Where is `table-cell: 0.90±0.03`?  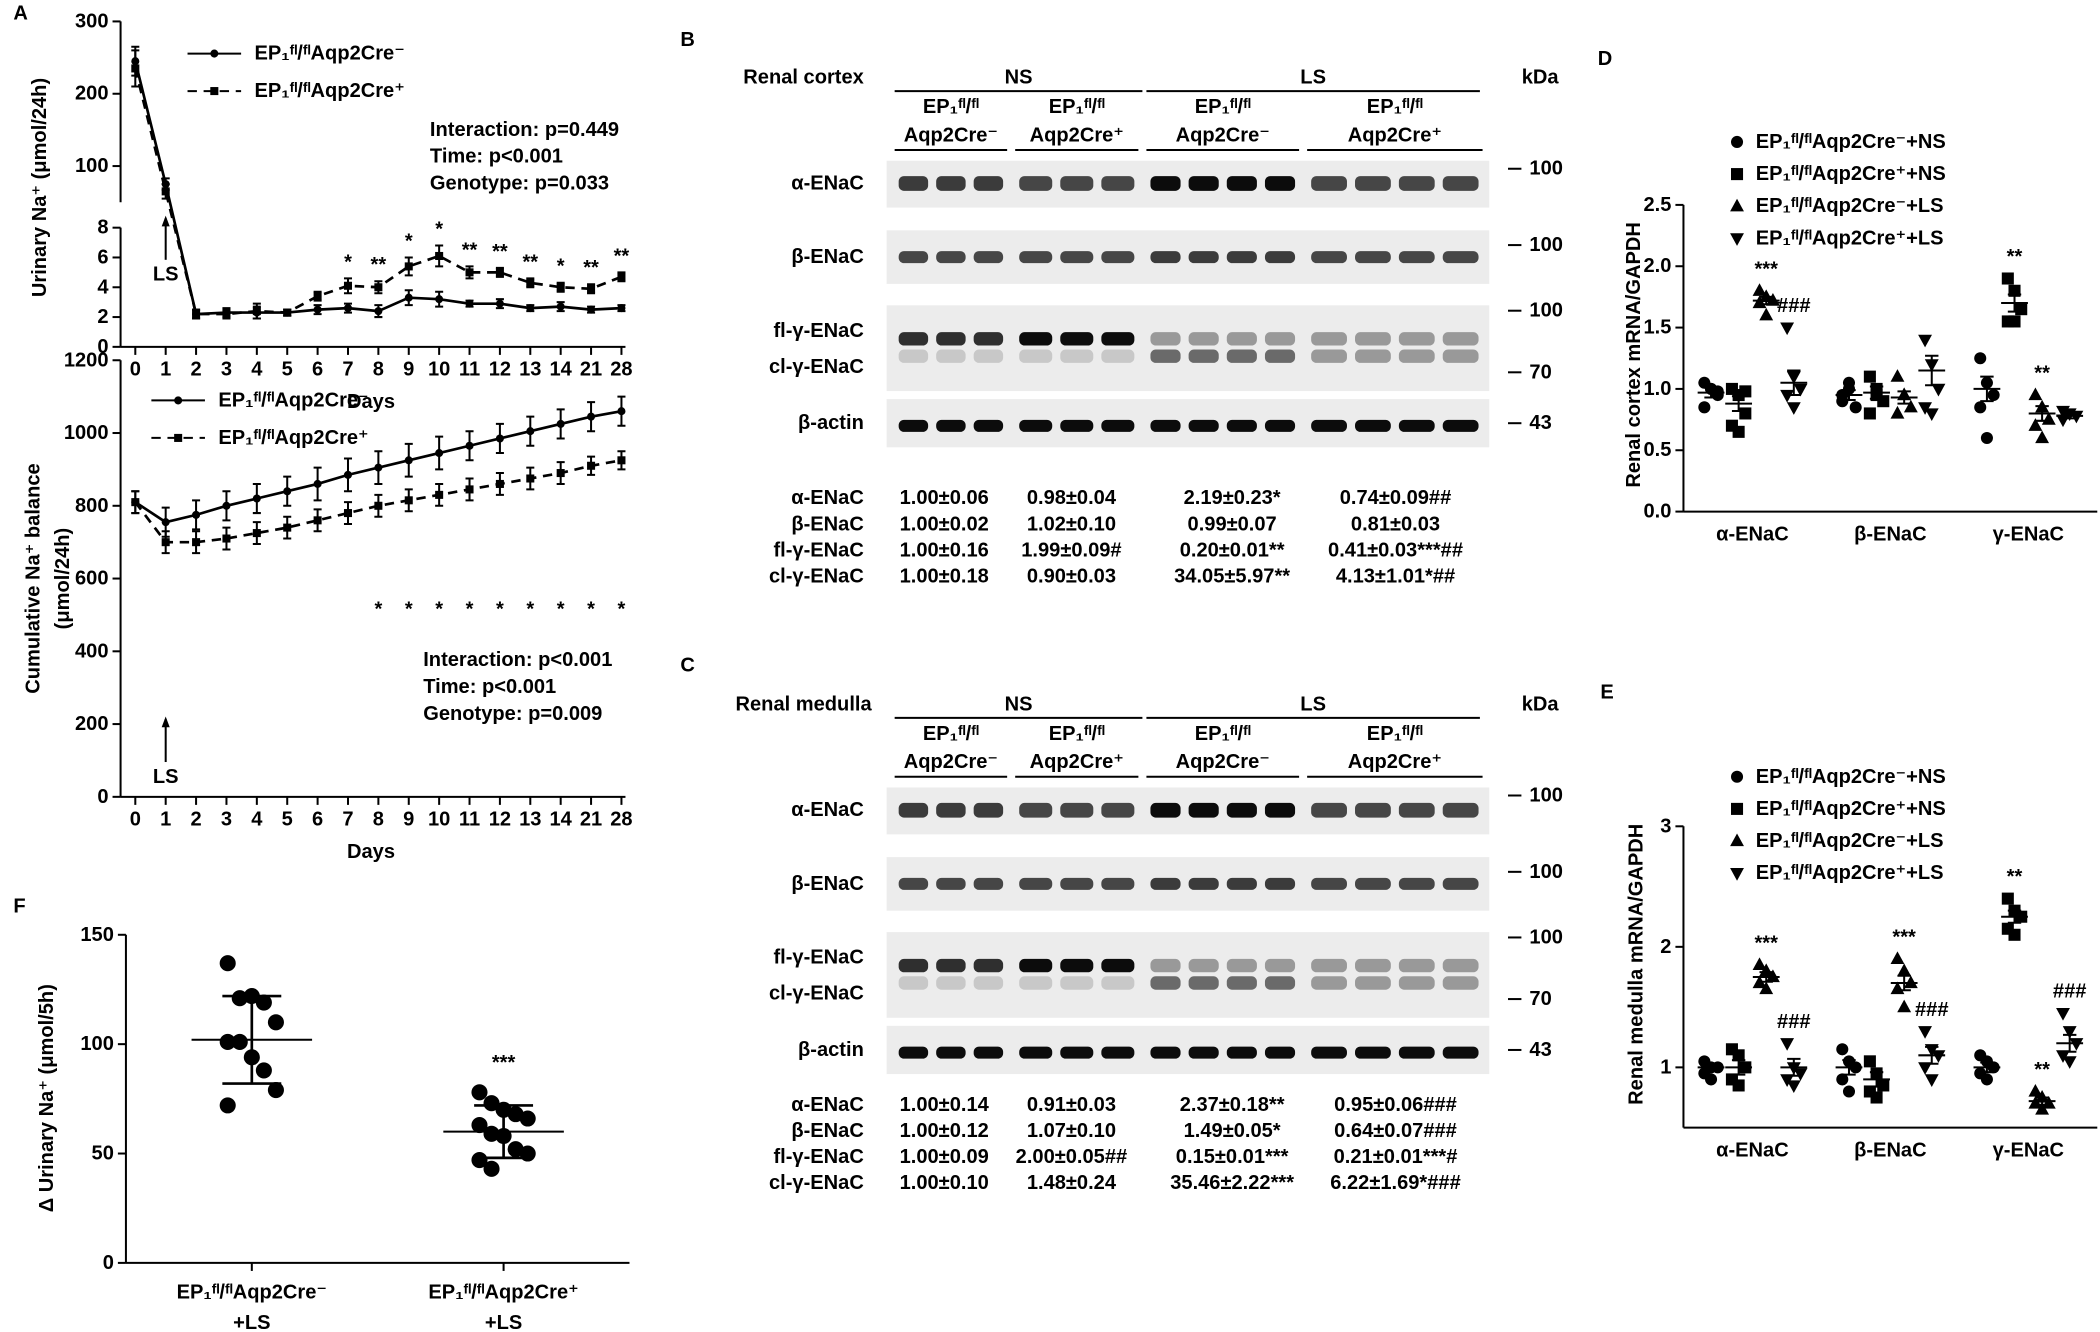 table-cell: 0.90±0.03 is located at coordinates (1071, 577).